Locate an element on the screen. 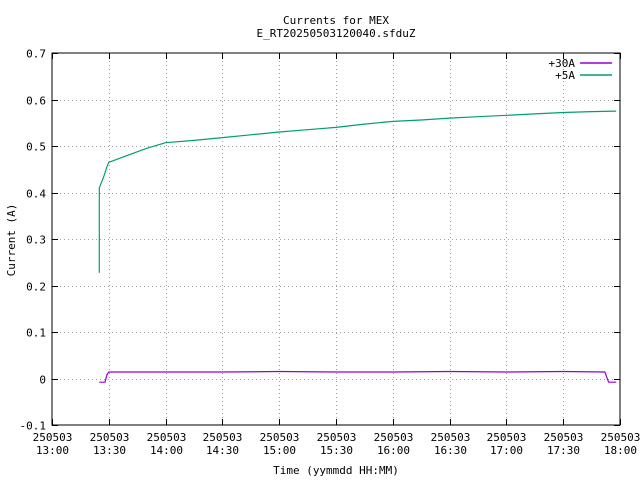 The height and width of the screenshot is (480, 640). y-tick-label: 0.6 is located at coordinates (36, 101).